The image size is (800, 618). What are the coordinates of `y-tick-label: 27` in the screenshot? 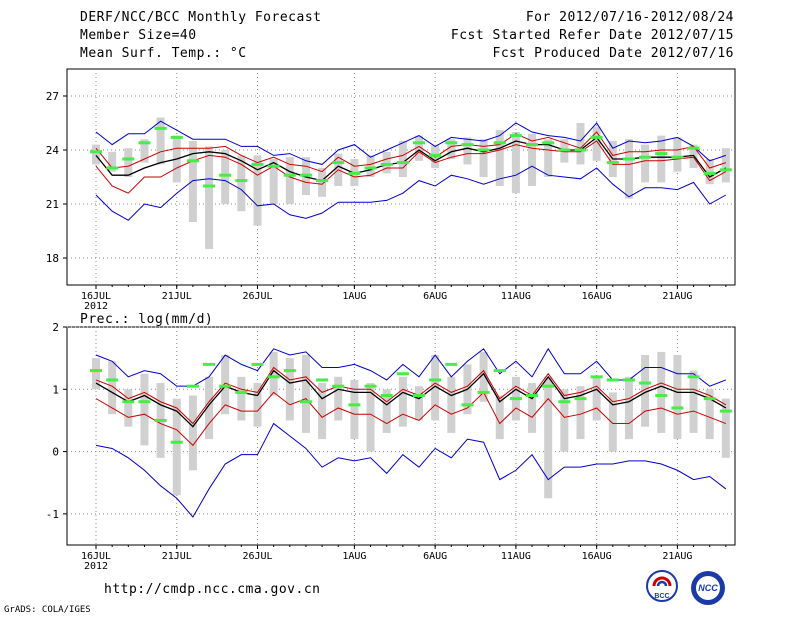 It's located at (52, 96).